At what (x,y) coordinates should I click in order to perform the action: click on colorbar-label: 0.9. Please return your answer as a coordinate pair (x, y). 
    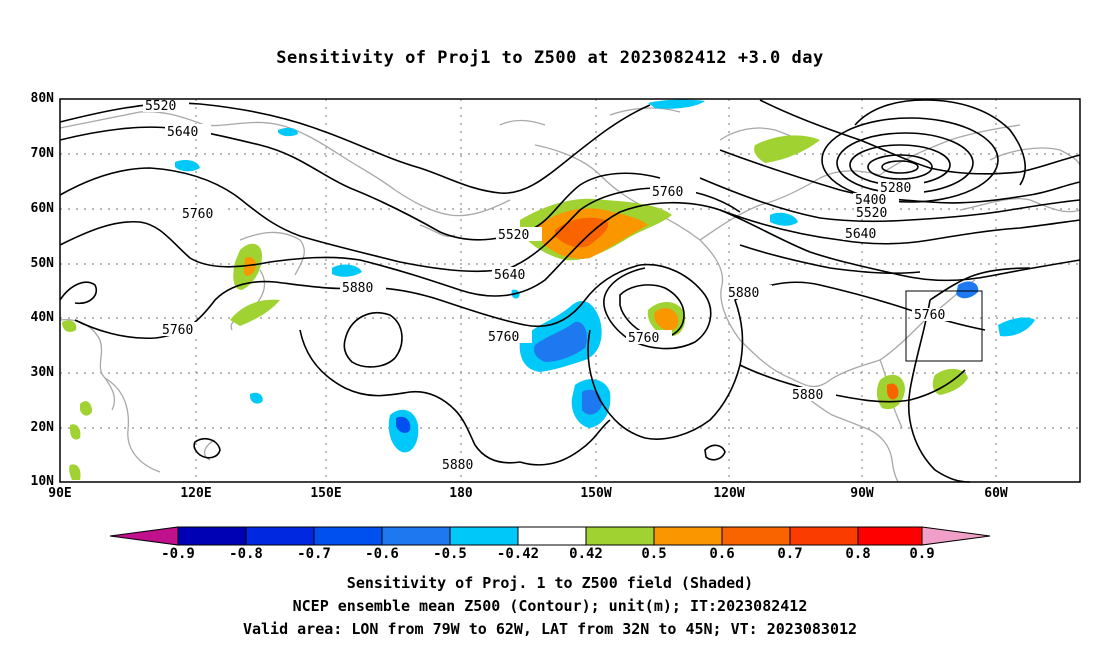
    Looking at the image, I should click on (922, 554).